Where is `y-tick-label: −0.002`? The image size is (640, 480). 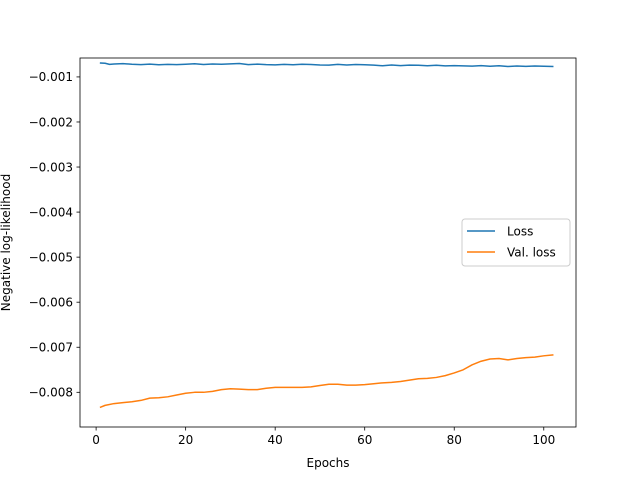
y-tick-label: −0.002 is located at coordinates (51, 122).